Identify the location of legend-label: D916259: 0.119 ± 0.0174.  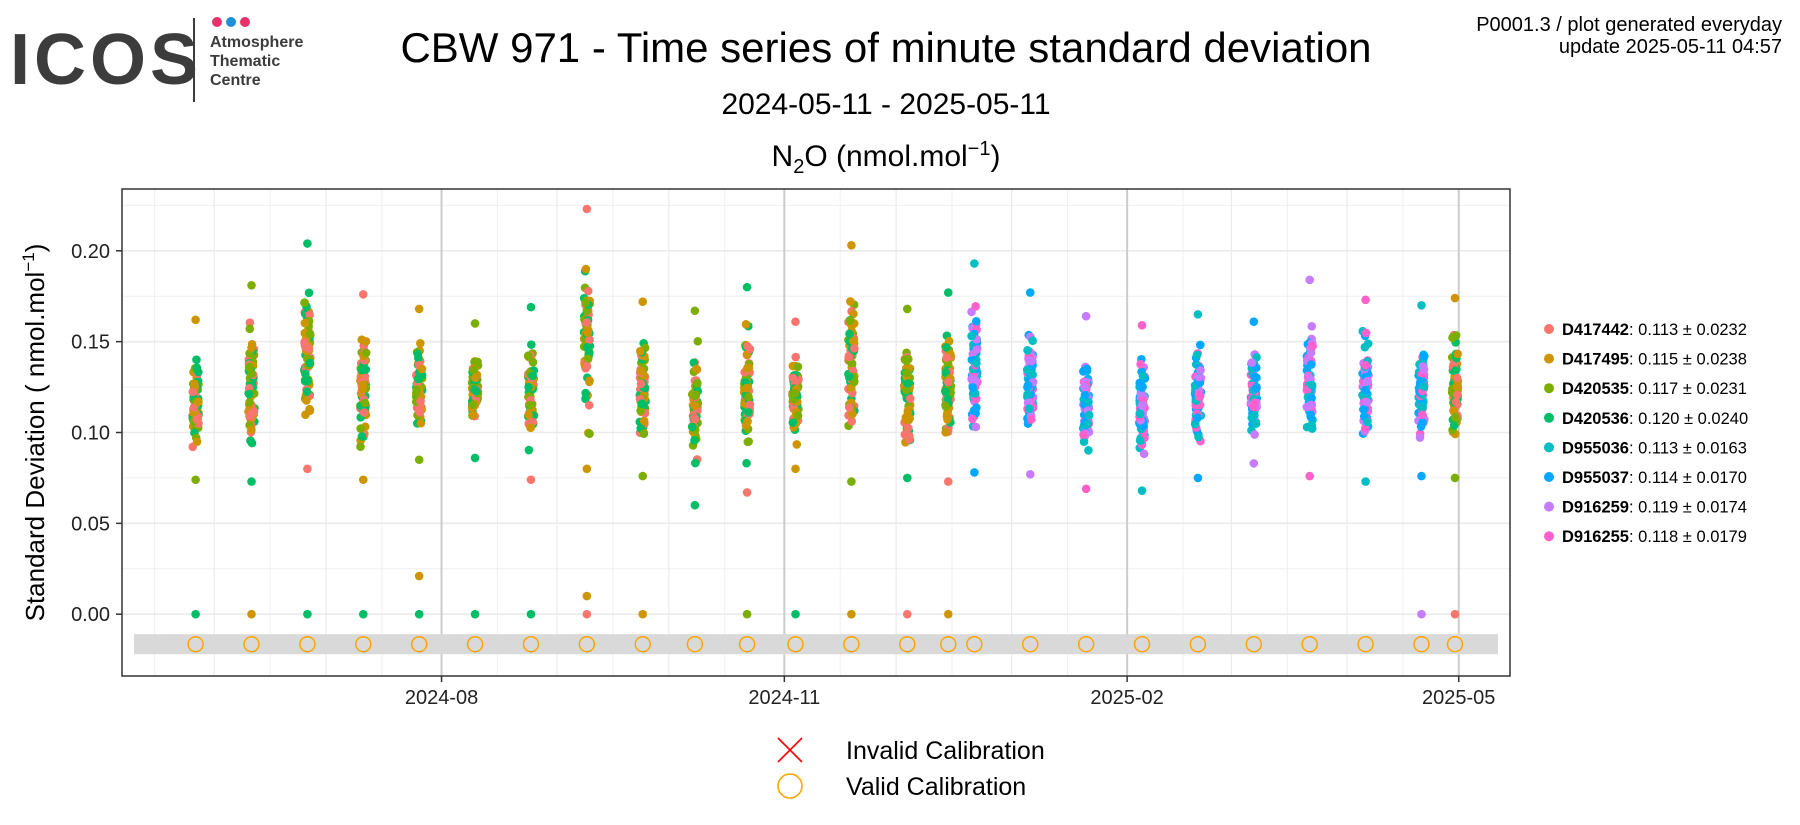
(1654, 508).